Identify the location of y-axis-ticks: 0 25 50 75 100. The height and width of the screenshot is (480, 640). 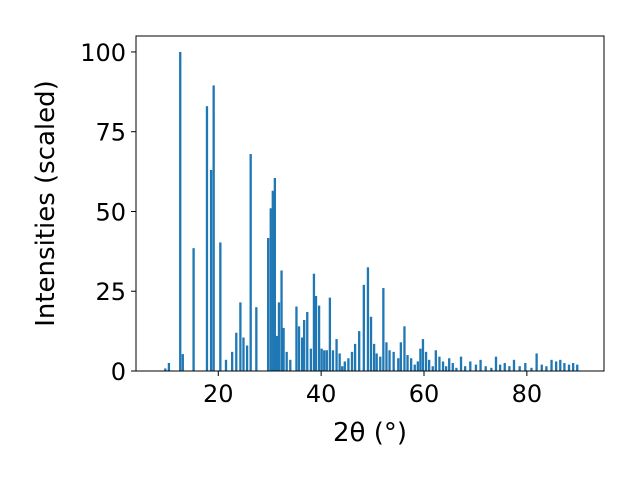
(108, 212).